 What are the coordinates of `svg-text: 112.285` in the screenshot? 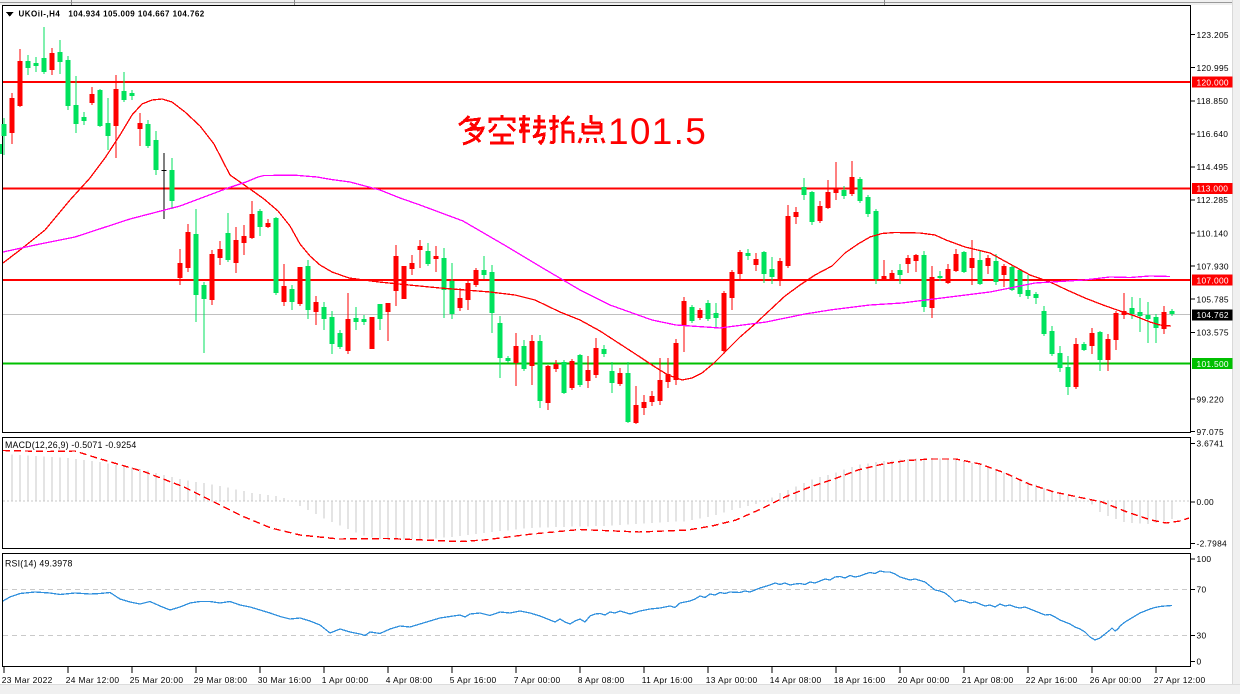 It's located at (1213, 200).